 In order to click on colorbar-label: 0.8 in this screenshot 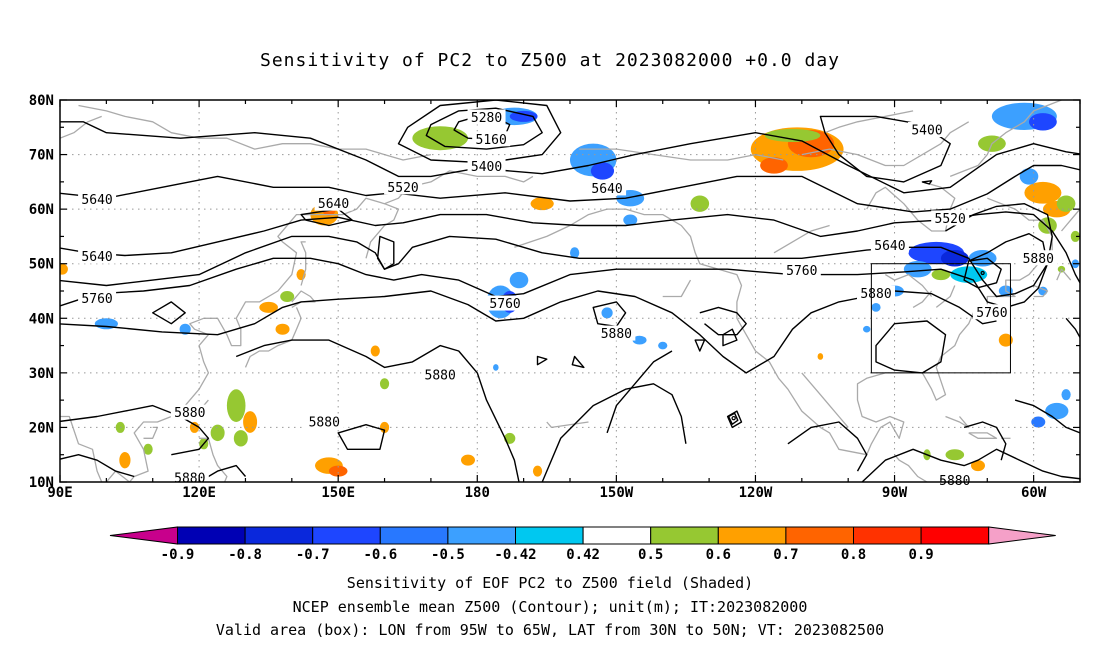, I will do `click(853, 555)`.